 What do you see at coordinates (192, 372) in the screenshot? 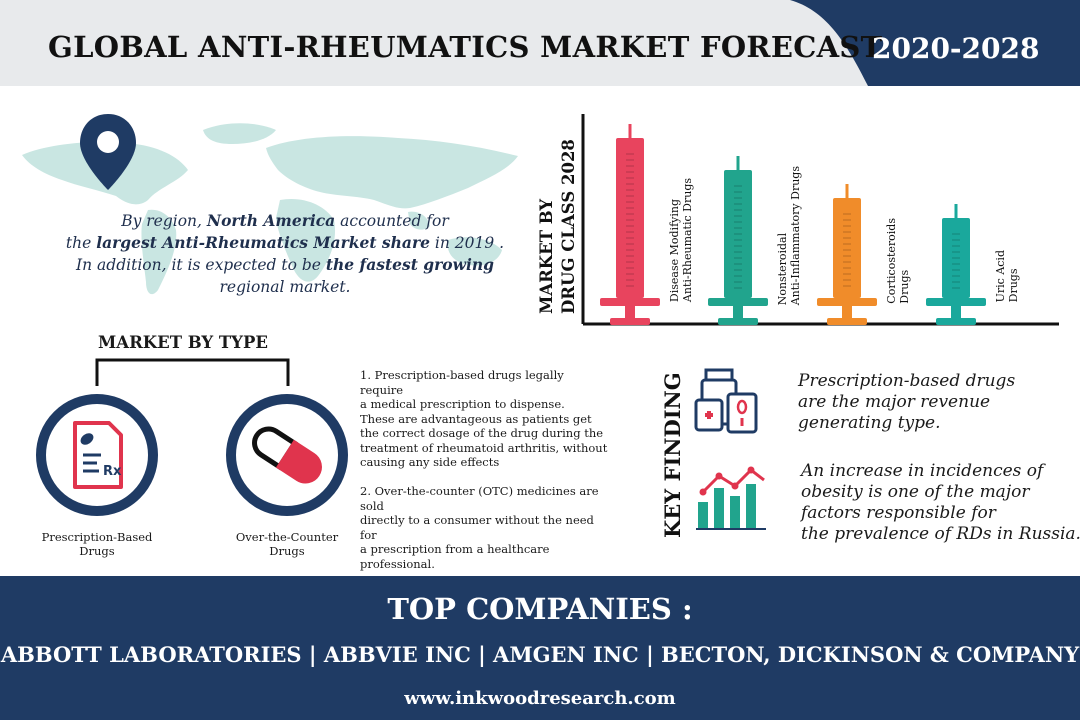
I see `type-bracket` at bounding box center [192, 372].